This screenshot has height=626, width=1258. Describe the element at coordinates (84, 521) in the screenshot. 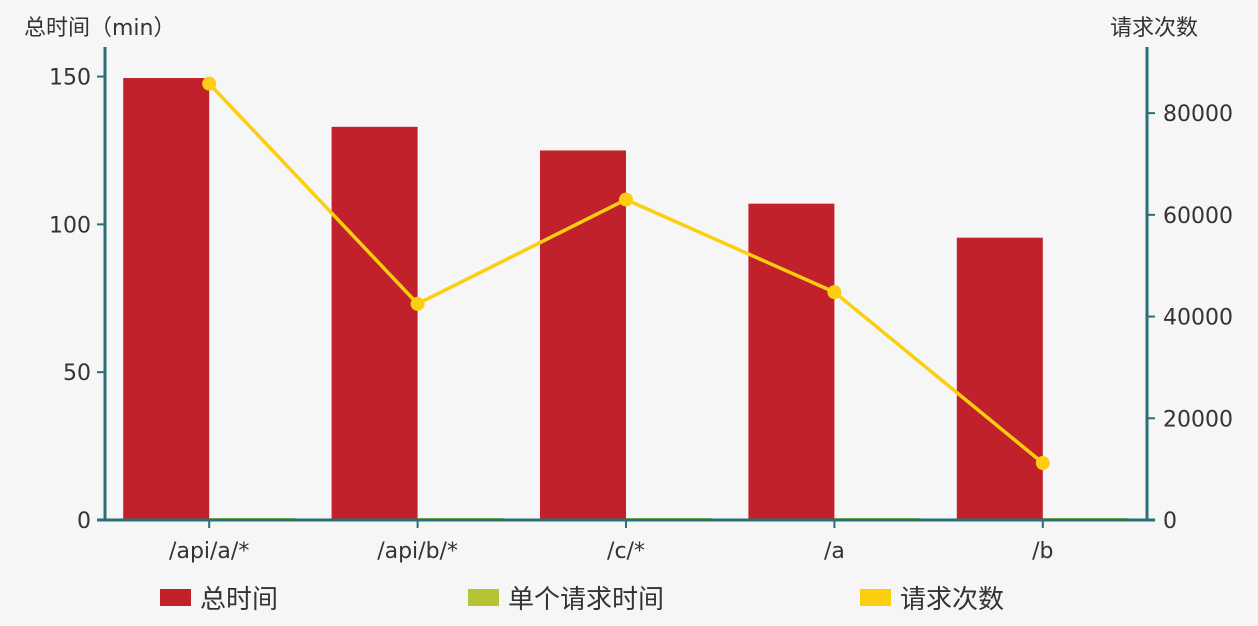

I see `y-left-tick-label-0: 0` at that location.